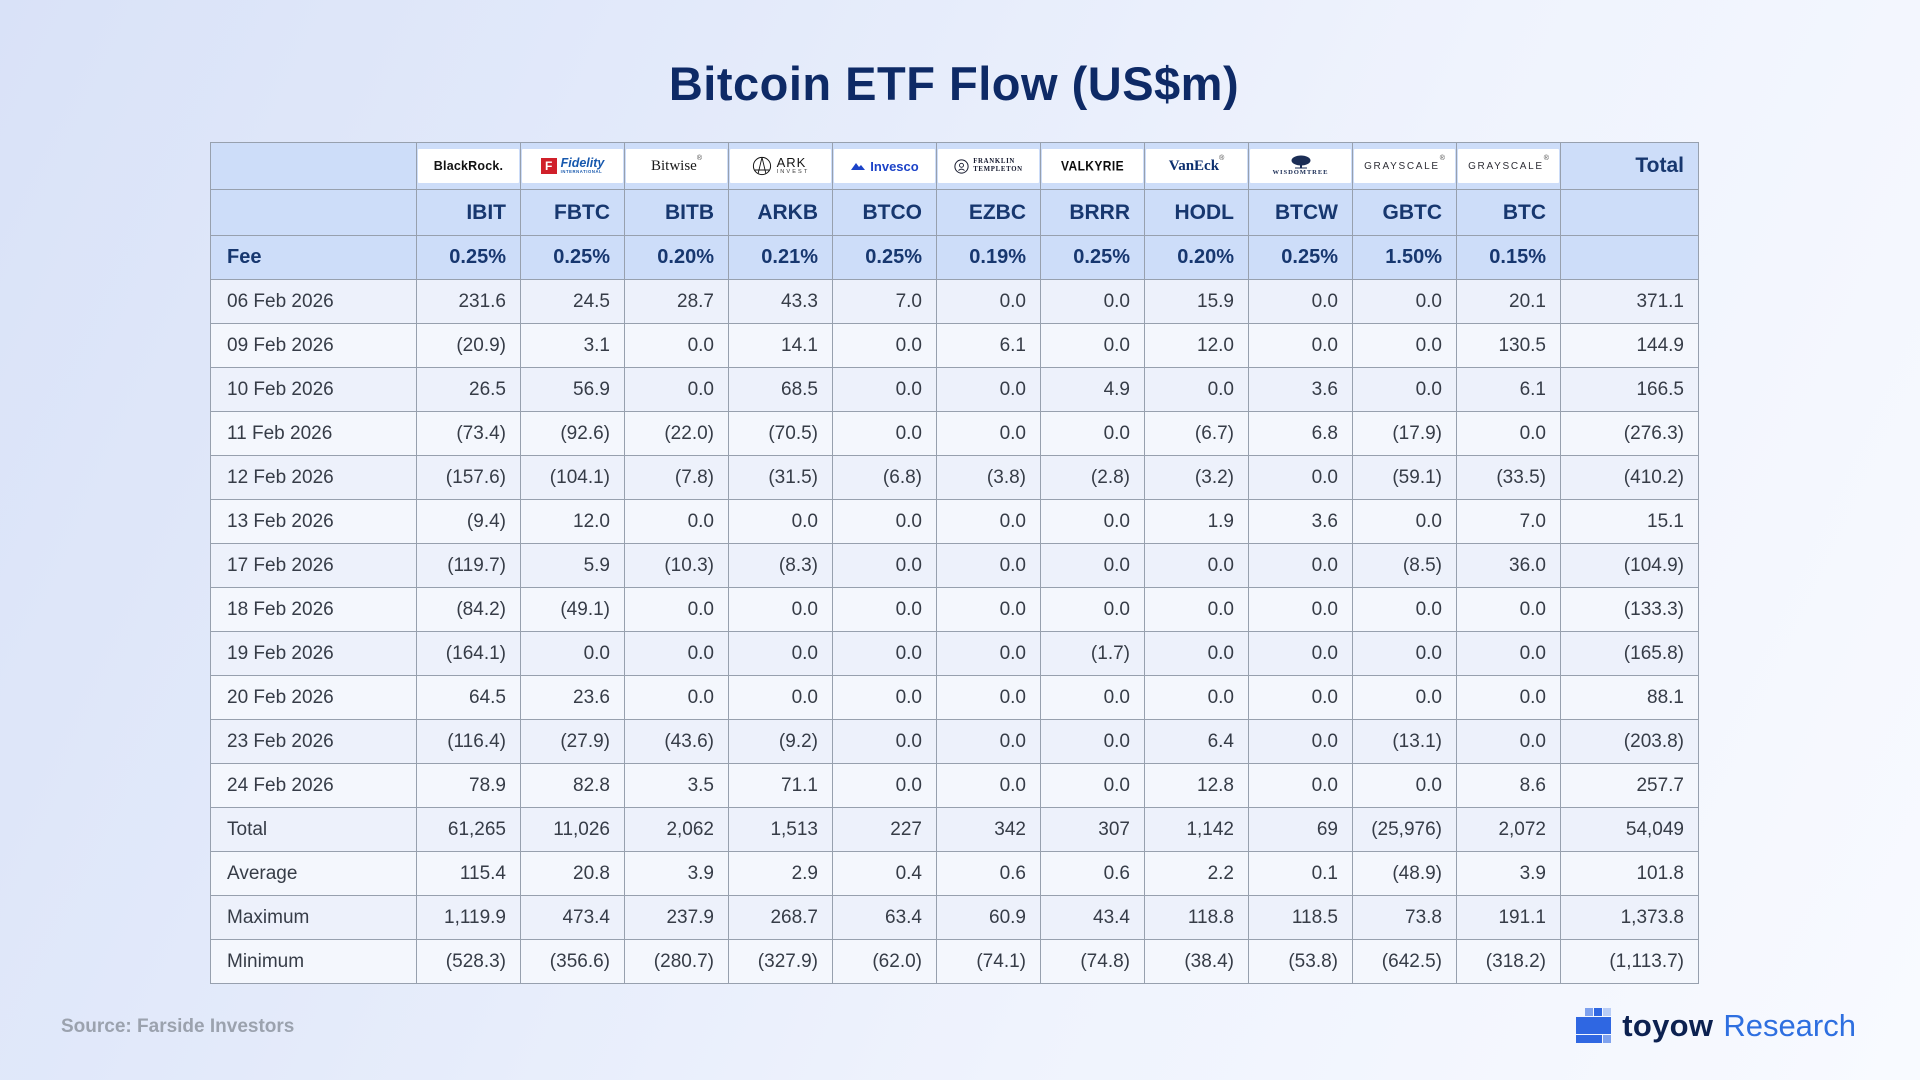  I want to click on source-credit: Source: Farside Investors, so click(178, 1026).